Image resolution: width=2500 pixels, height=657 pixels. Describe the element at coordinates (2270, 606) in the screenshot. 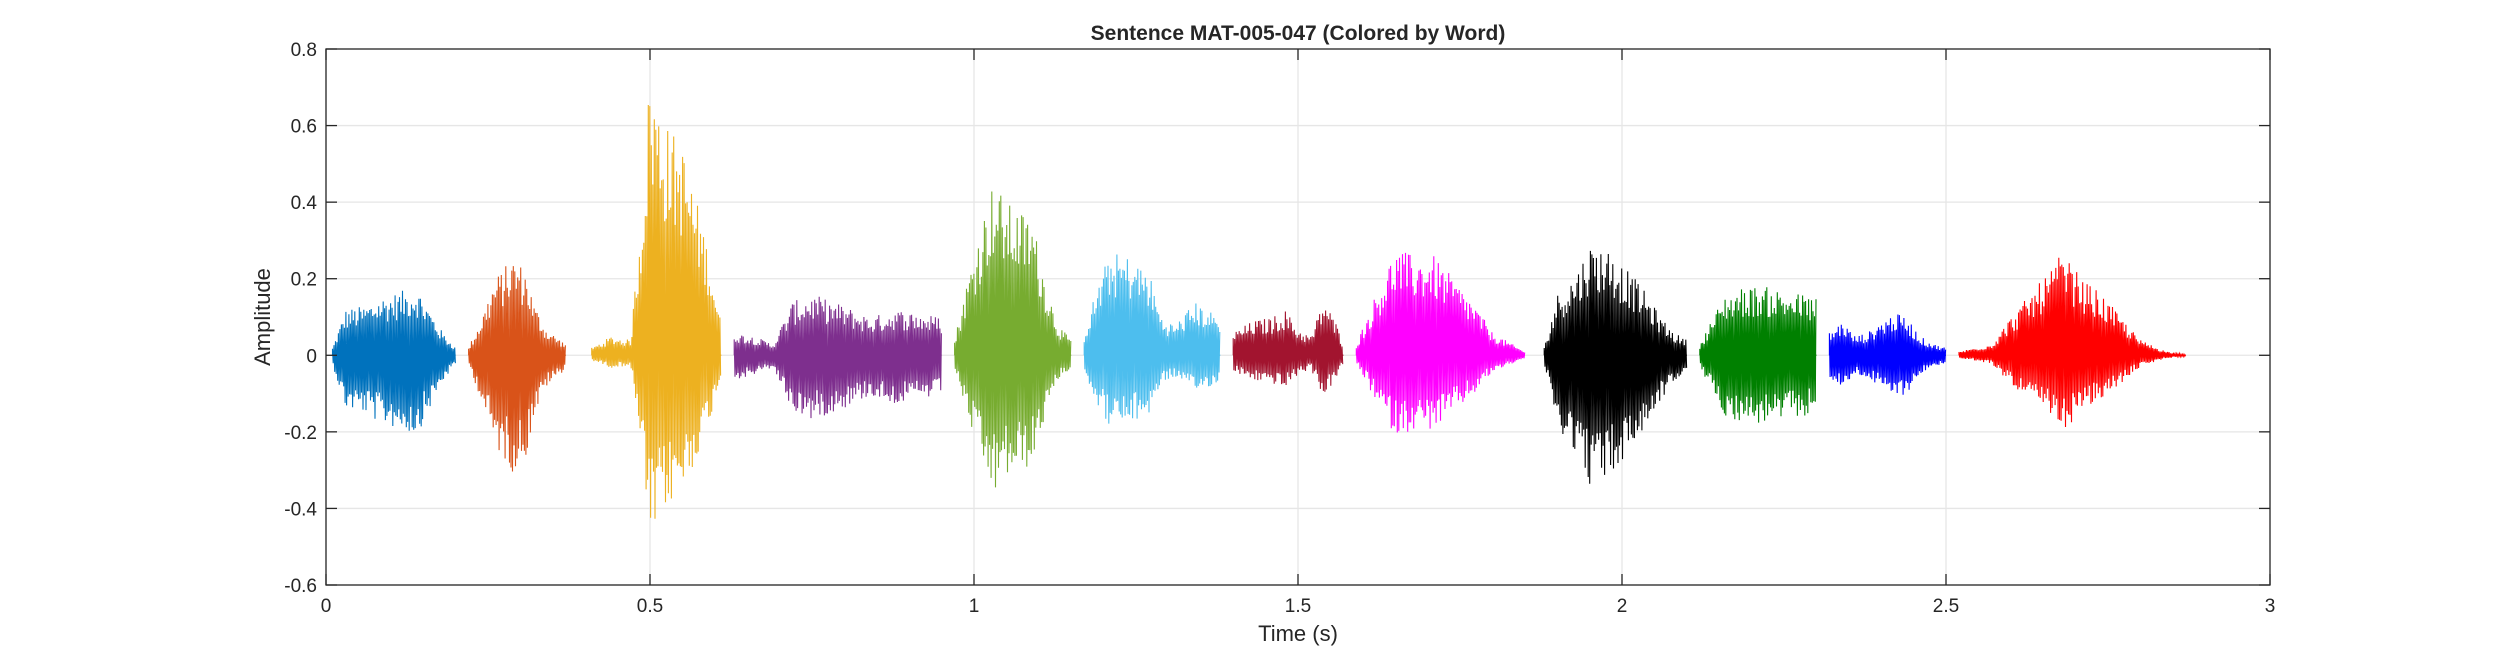

I see `x-tick-label: 3` at that location.